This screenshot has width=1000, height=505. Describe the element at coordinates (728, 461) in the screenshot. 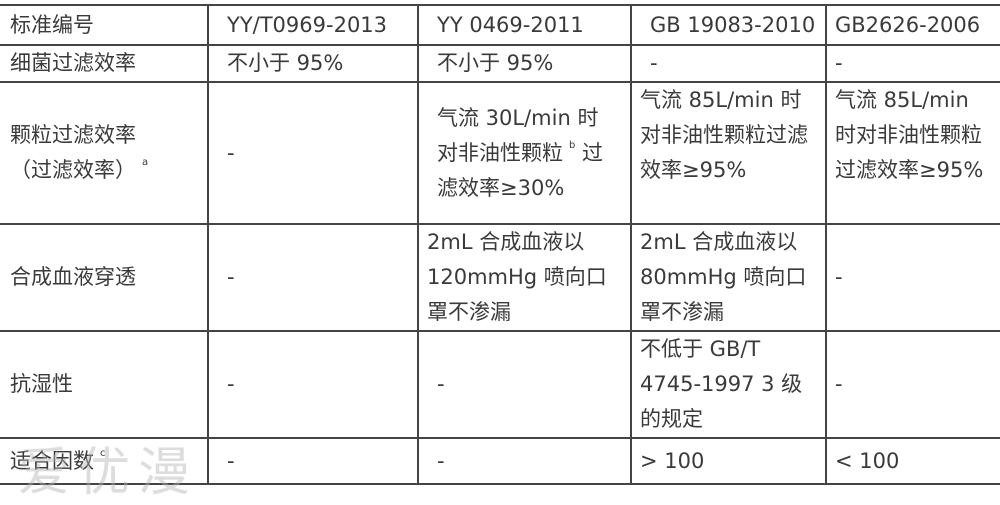

I see `table-cell: > 100` at that location.